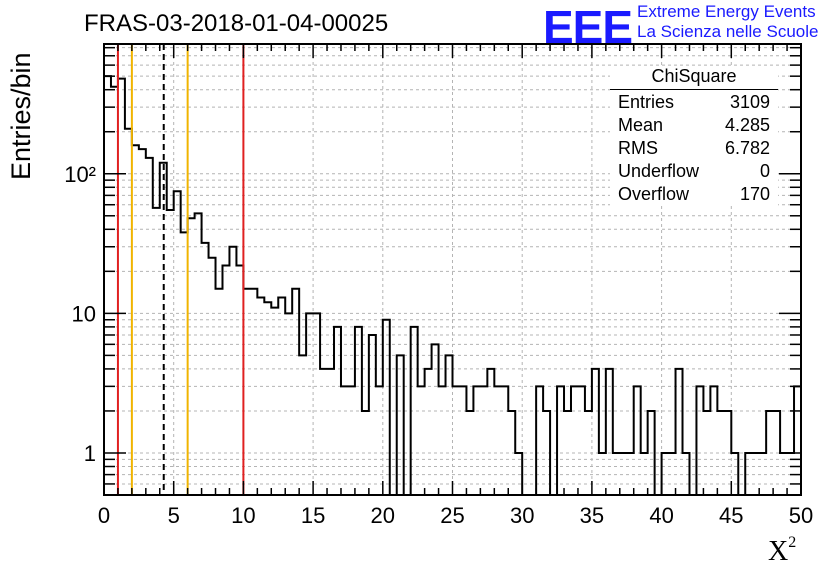 The height and width of the screenshot is (572, 836). What do you see at coordinates (180, 269) in the screenshot?
I see `reference-lines` at bounding box center [180, 269].